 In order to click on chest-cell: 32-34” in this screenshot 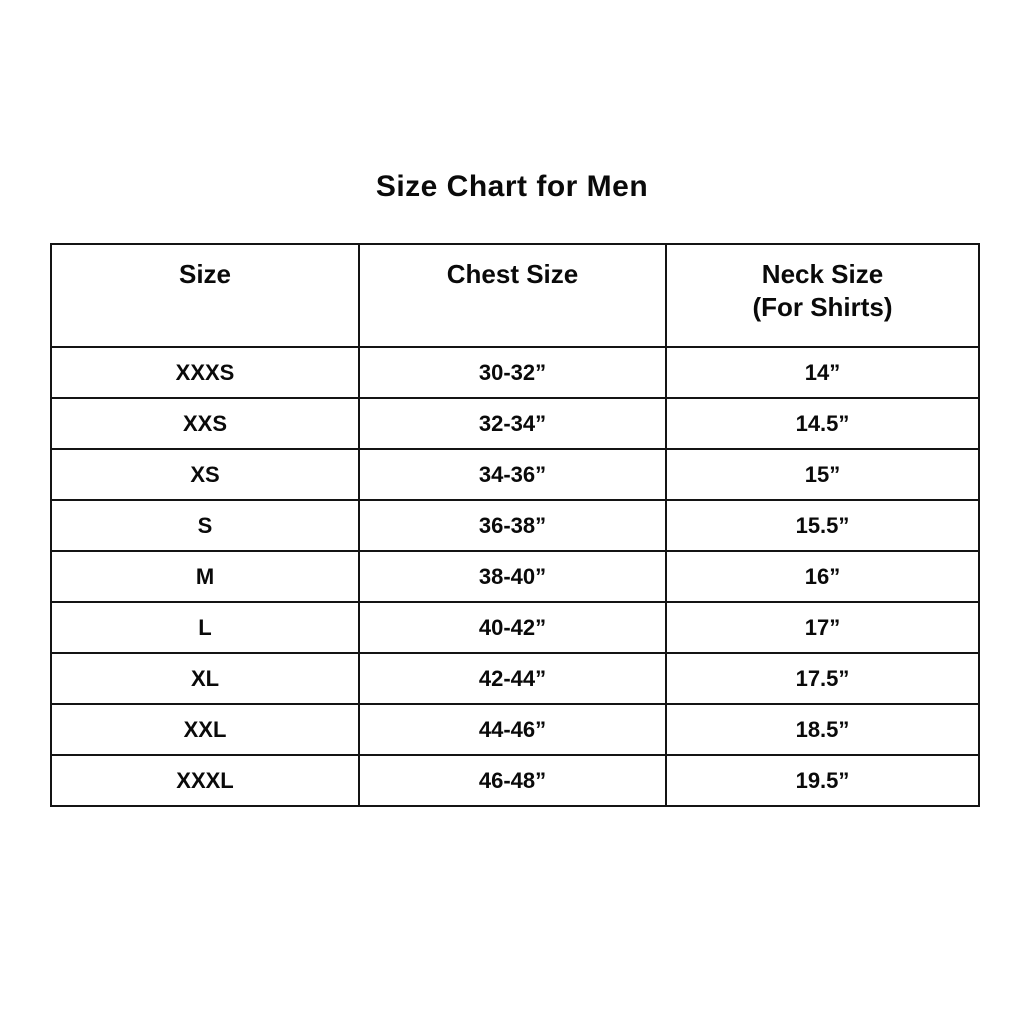, I will do `click(512, 423)`.